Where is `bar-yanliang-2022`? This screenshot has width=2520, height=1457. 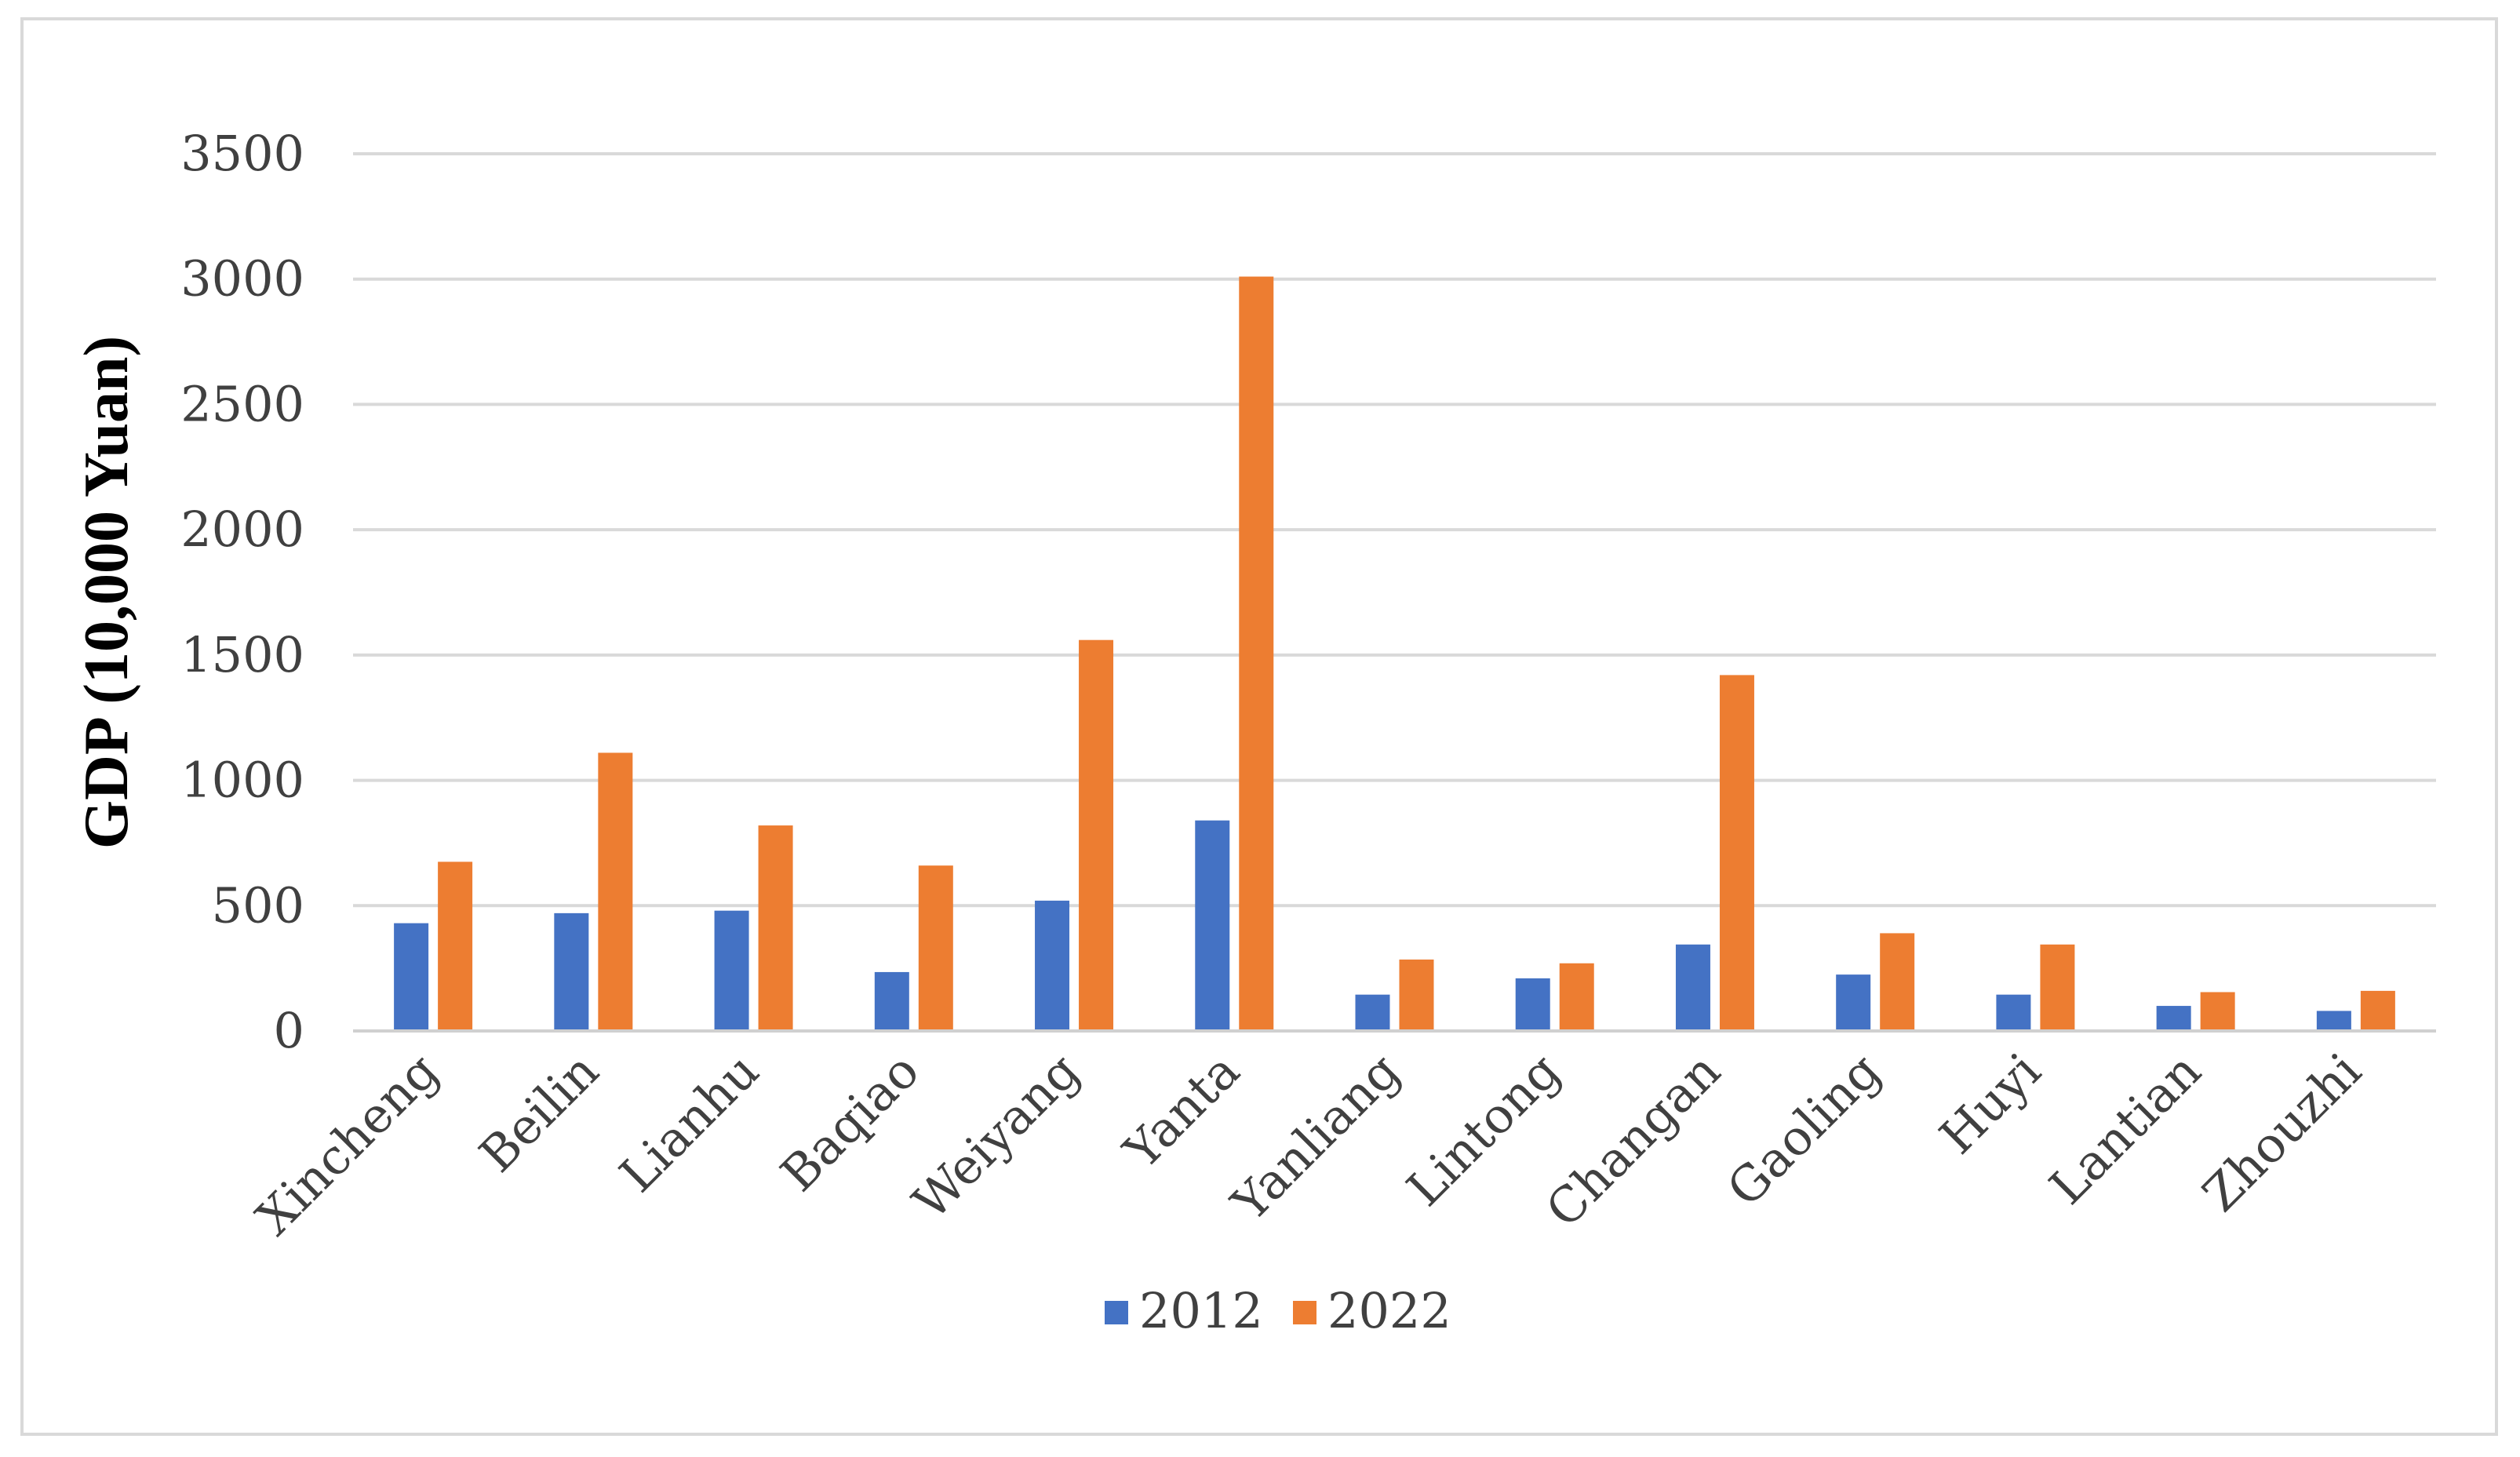
bar-yanliang-2022 is located at coordinates (1416, 995).